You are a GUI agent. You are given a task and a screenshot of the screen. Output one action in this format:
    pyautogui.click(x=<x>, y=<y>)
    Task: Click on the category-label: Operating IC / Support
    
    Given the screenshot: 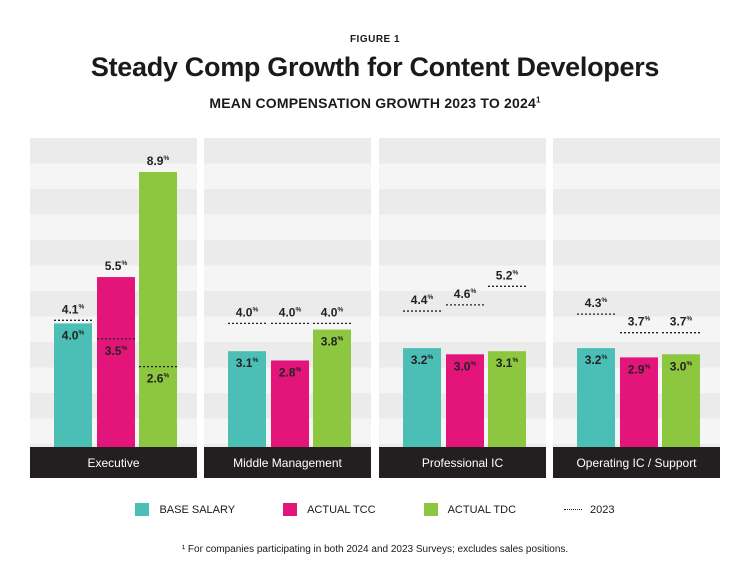 What is the action you would take?
    pyautogui.click(x=636, y=463)
    